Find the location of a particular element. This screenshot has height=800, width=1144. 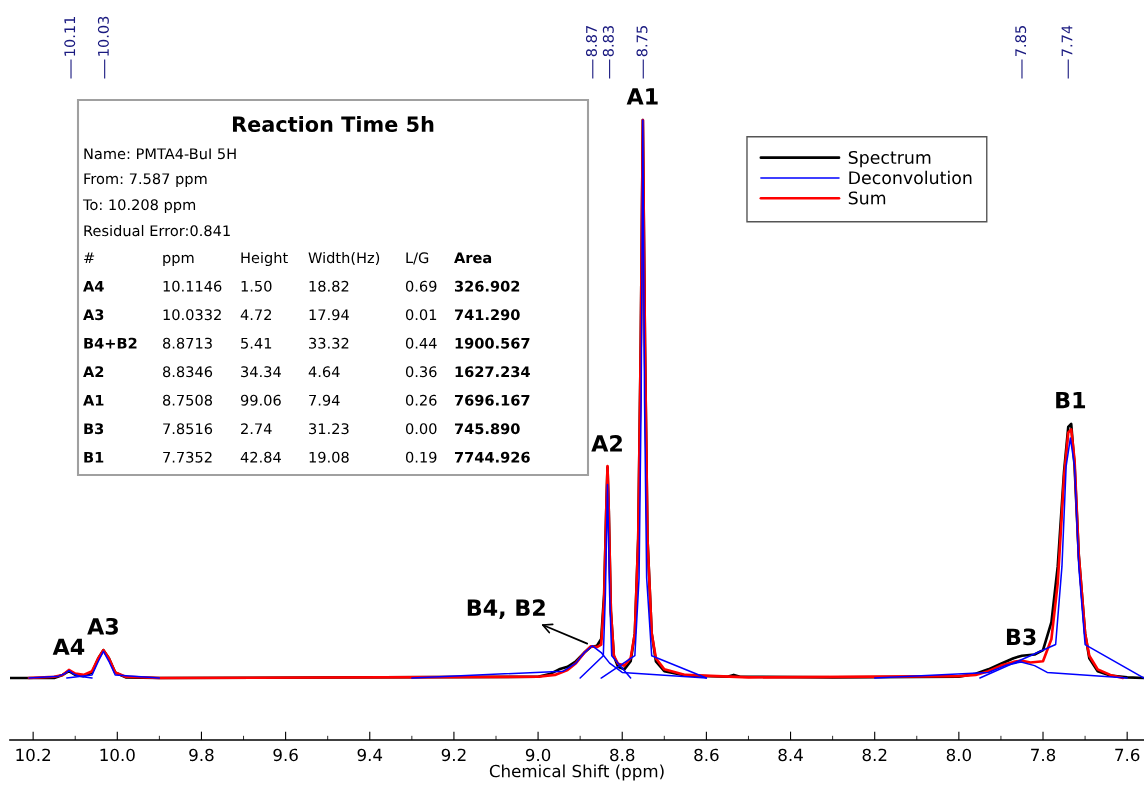

annotation: A2 is located at coordinates (606, 443).